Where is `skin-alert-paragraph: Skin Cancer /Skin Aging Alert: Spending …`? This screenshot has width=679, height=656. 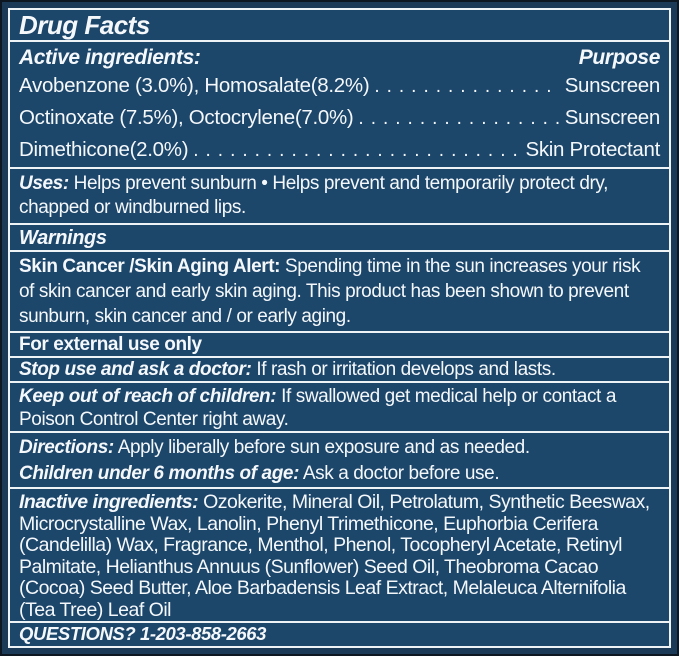 skin-alert-paragraph: Skin Cancer /Skin Aging Alert: Spending … is located at coordinates (339, 291).